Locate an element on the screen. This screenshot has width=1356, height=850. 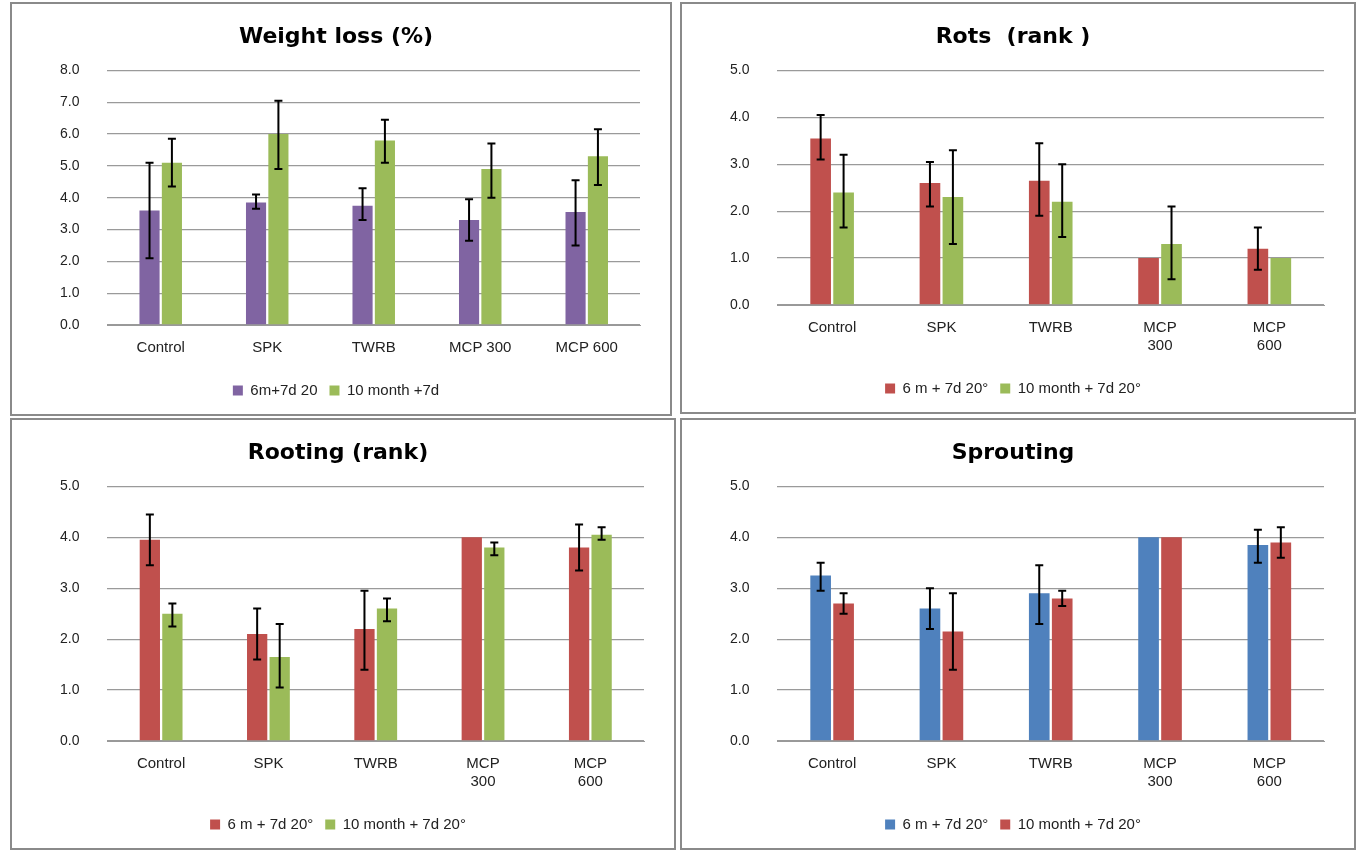
y-tick-label: 8.0 is located at coordinates (69, 69).